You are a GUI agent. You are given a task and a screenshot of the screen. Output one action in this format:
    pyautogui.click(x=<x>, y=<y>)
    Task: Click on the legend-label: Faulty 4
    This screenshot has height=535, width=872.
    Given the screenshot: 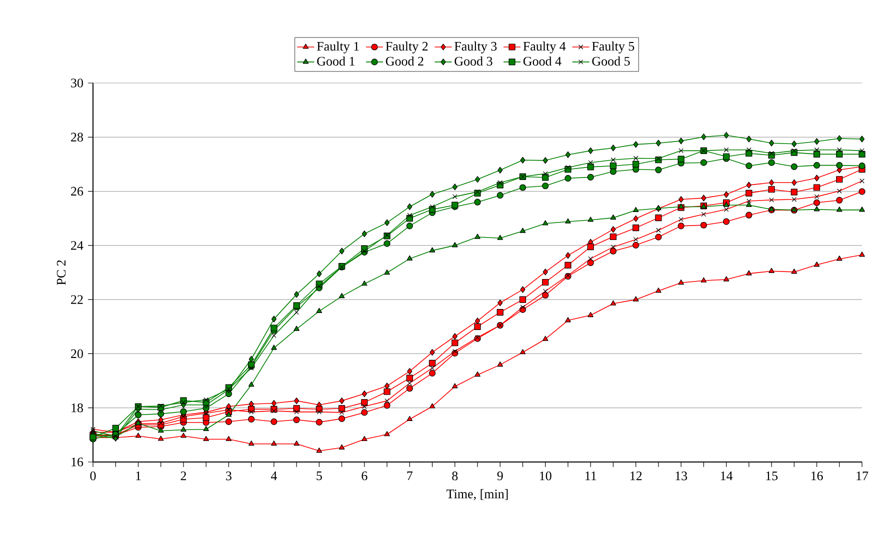 What is the action you would take?
    pyautogui.click(x=544, y=48)
    